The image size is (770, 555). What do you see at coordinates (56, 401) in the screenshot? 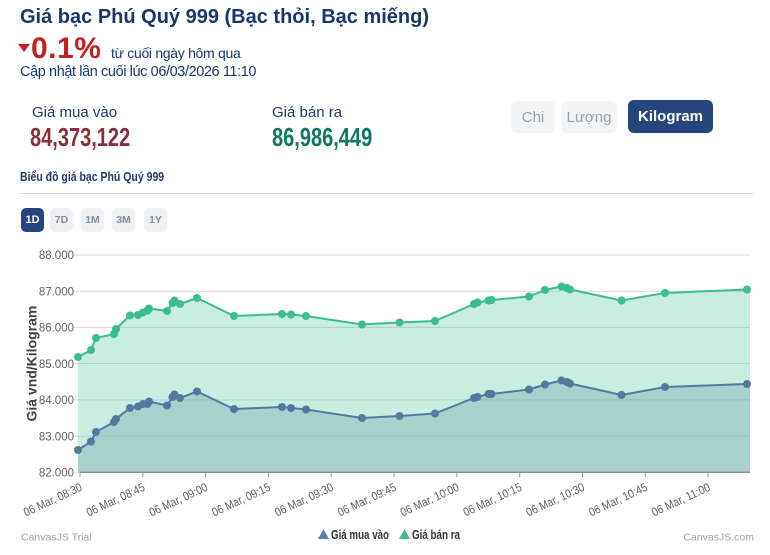
I see `svg-text: 84.000` at bounding box center [56, 401].